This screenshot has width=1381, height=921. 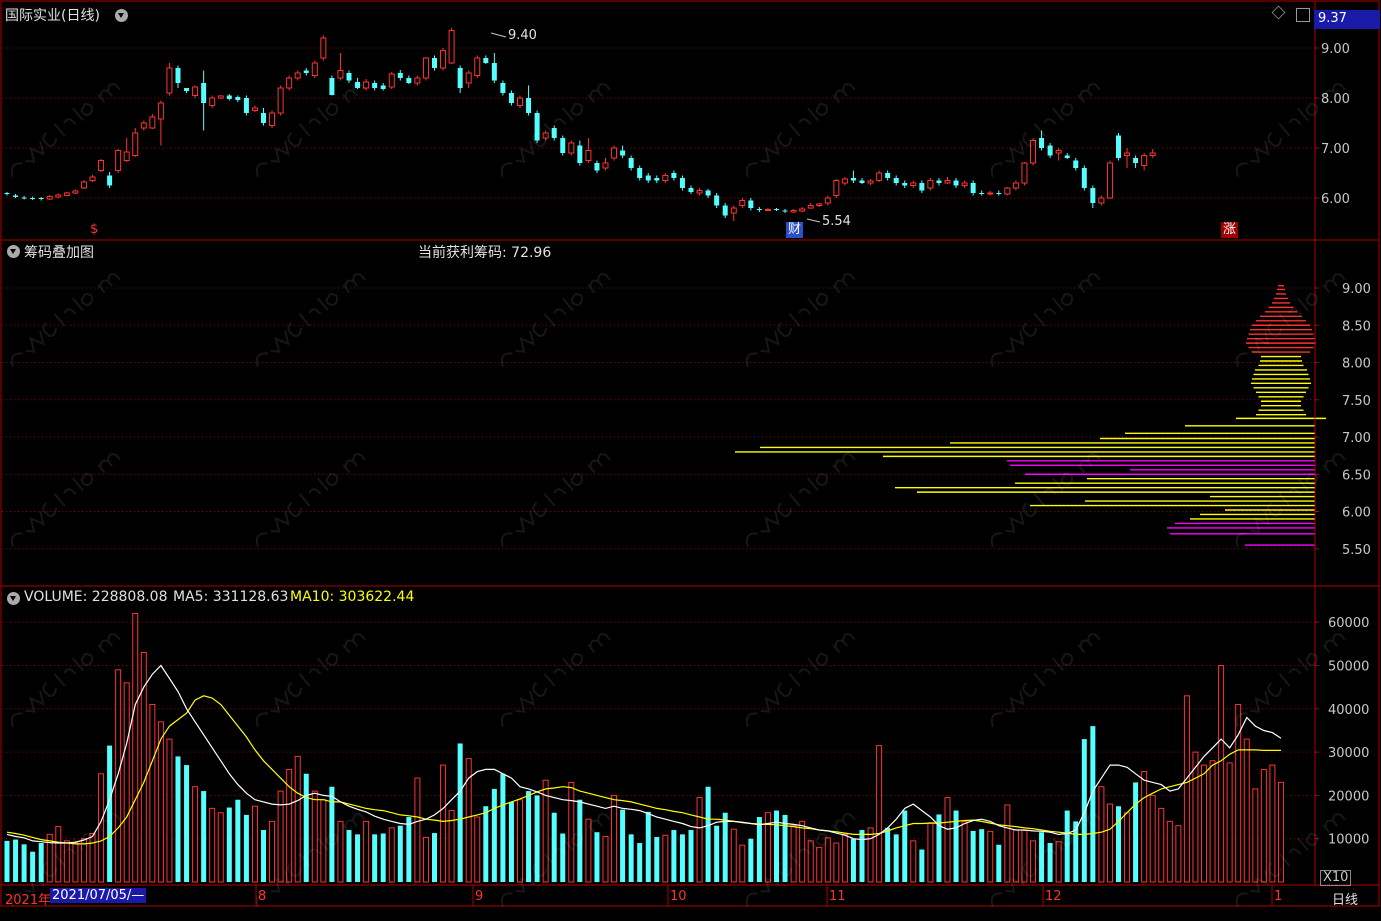 I want to click on month-label: 11, so click(x=837, y=896).